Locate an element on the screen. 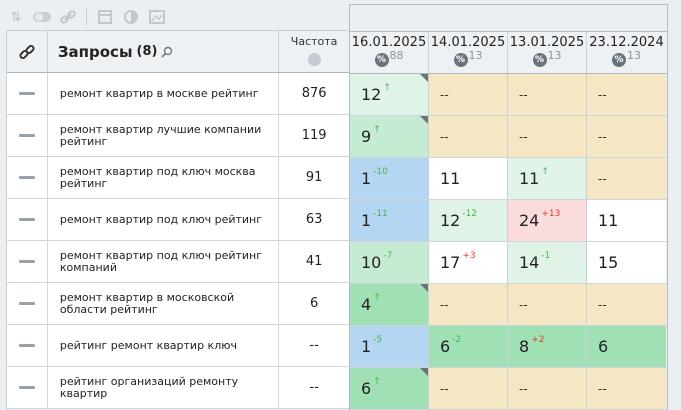 The width and height of the screenshot is (681, 410). position-row: 4 ↑ -- -- -- is located at coordinates (508, 305).